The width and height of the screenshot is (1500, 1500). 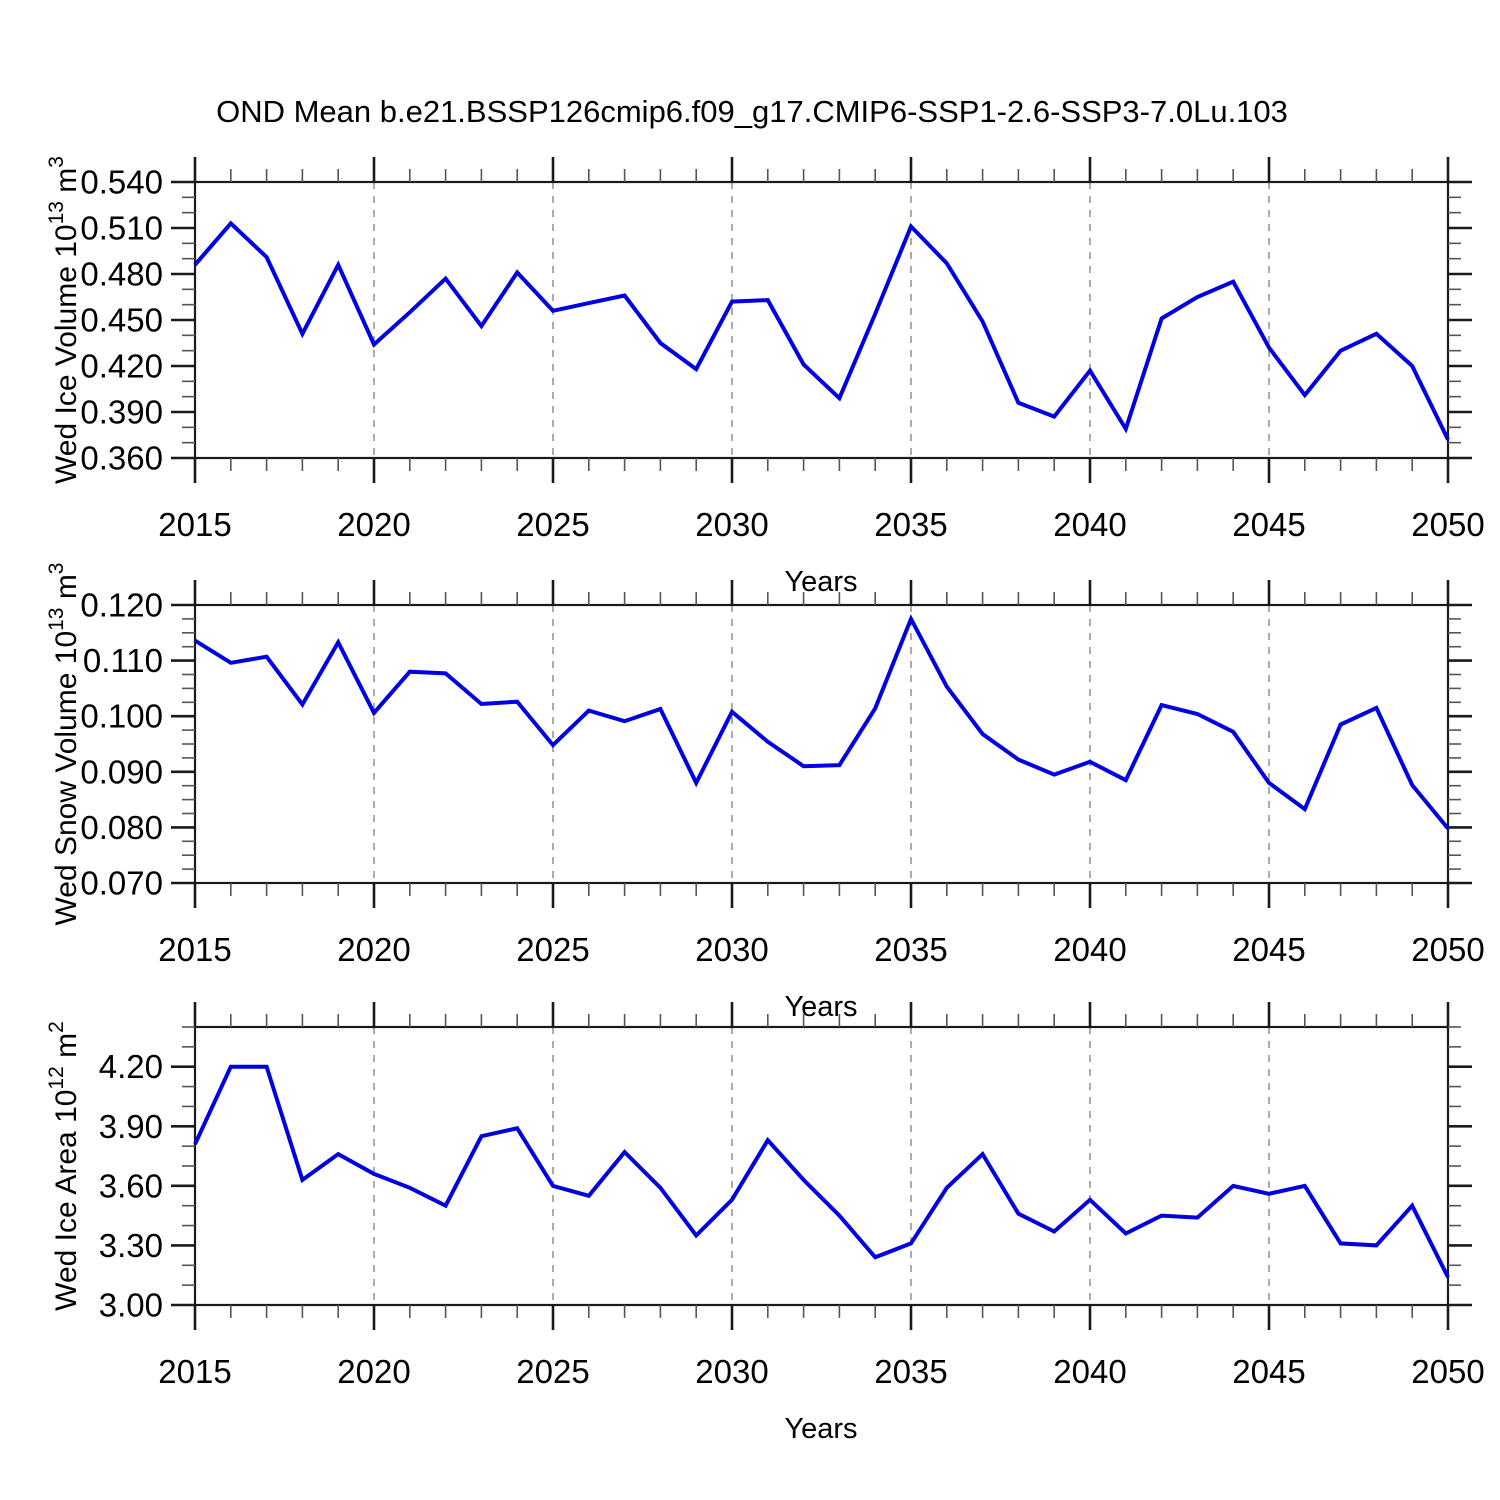 I want to click on y-axis-title-snow-volume: Wed Snow Volume 1013 m3, so click(x=64, y=744).